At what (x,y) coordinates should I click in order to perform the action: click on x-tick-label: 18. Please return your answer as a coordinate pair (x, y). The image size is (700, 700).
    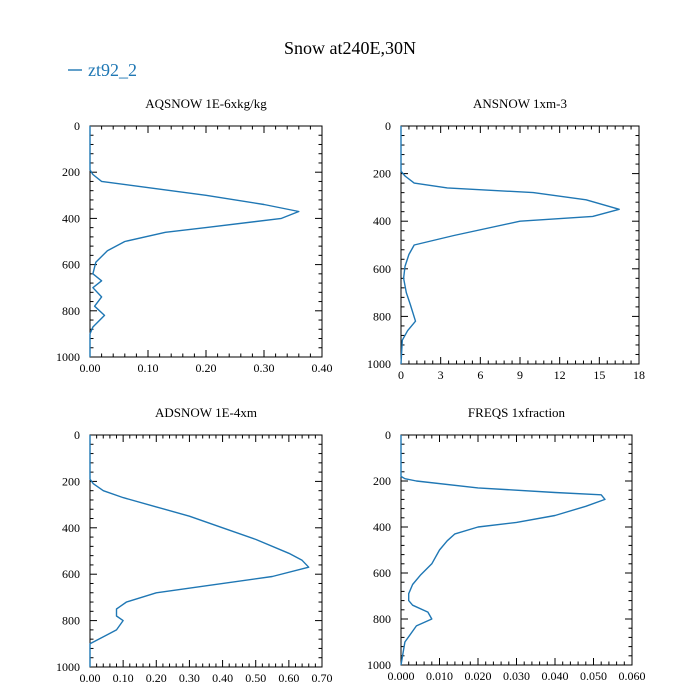
    Looking at the image, I should click on (639, 375).